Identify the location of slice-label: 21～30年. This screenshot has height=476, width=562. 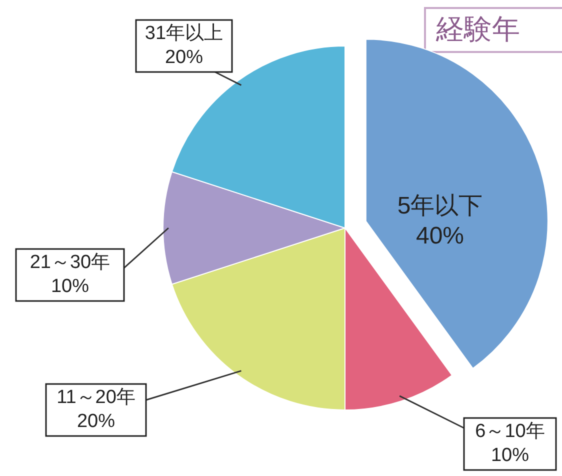
(70, 263).